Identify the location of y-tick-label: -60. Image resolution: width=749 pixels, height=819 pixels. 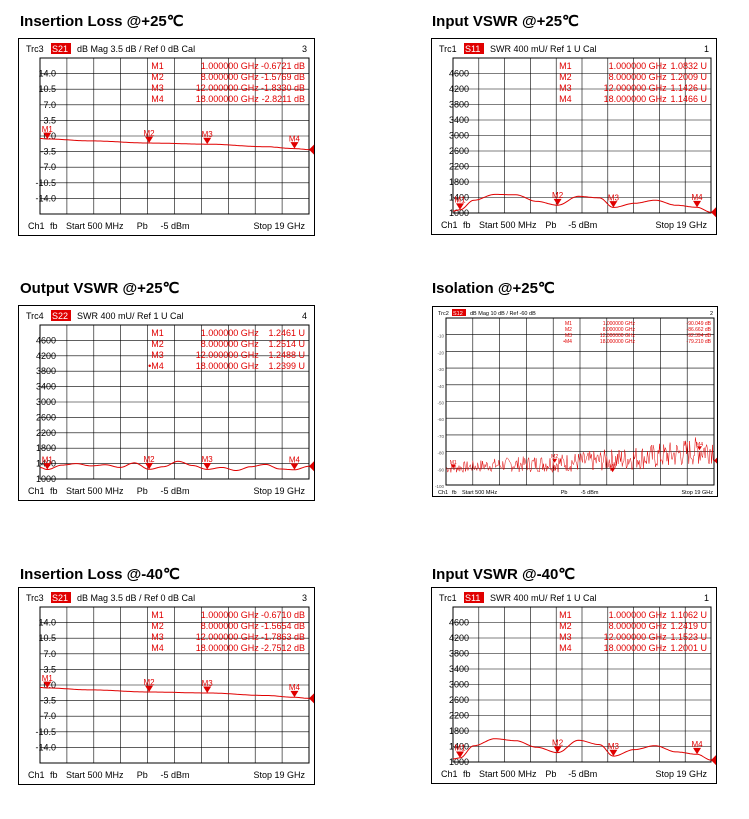
(440, 419).